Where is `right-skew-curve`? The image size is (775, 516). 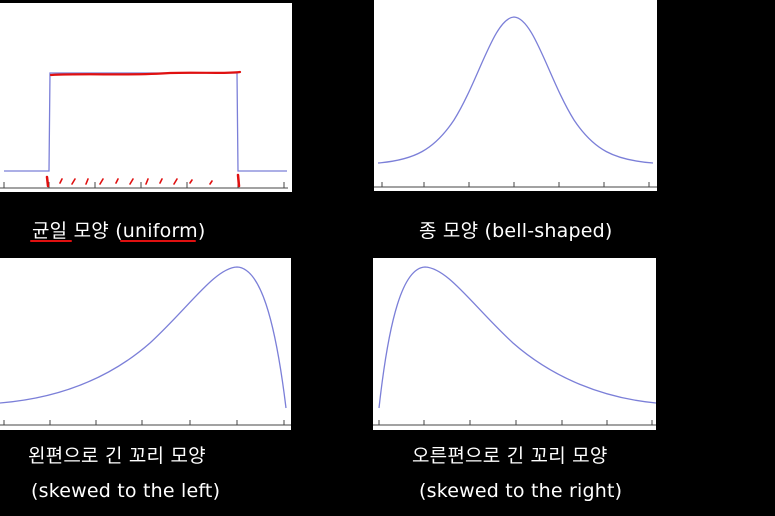
right-skew-curve is located at coordinates (514, 346).